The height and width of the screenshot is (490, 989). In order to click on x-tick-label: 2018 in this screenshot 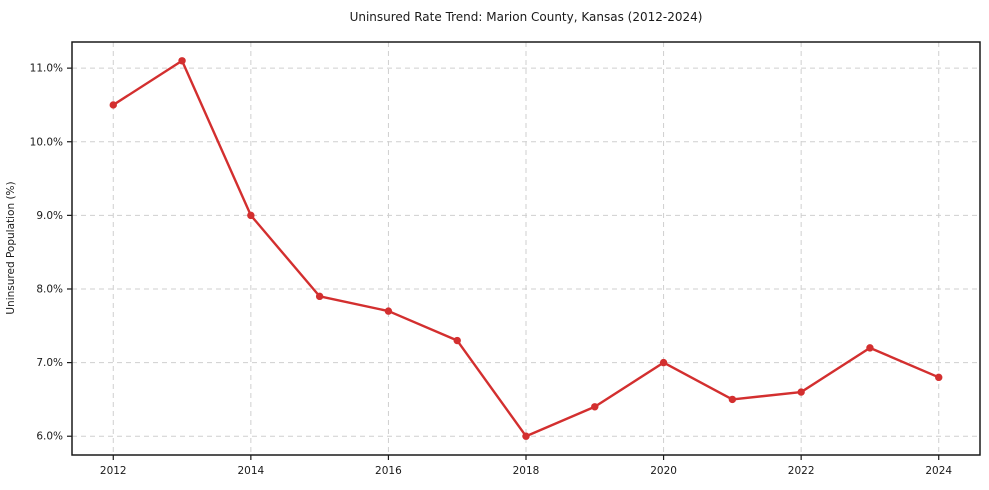, I will do `click(526, 471)`.